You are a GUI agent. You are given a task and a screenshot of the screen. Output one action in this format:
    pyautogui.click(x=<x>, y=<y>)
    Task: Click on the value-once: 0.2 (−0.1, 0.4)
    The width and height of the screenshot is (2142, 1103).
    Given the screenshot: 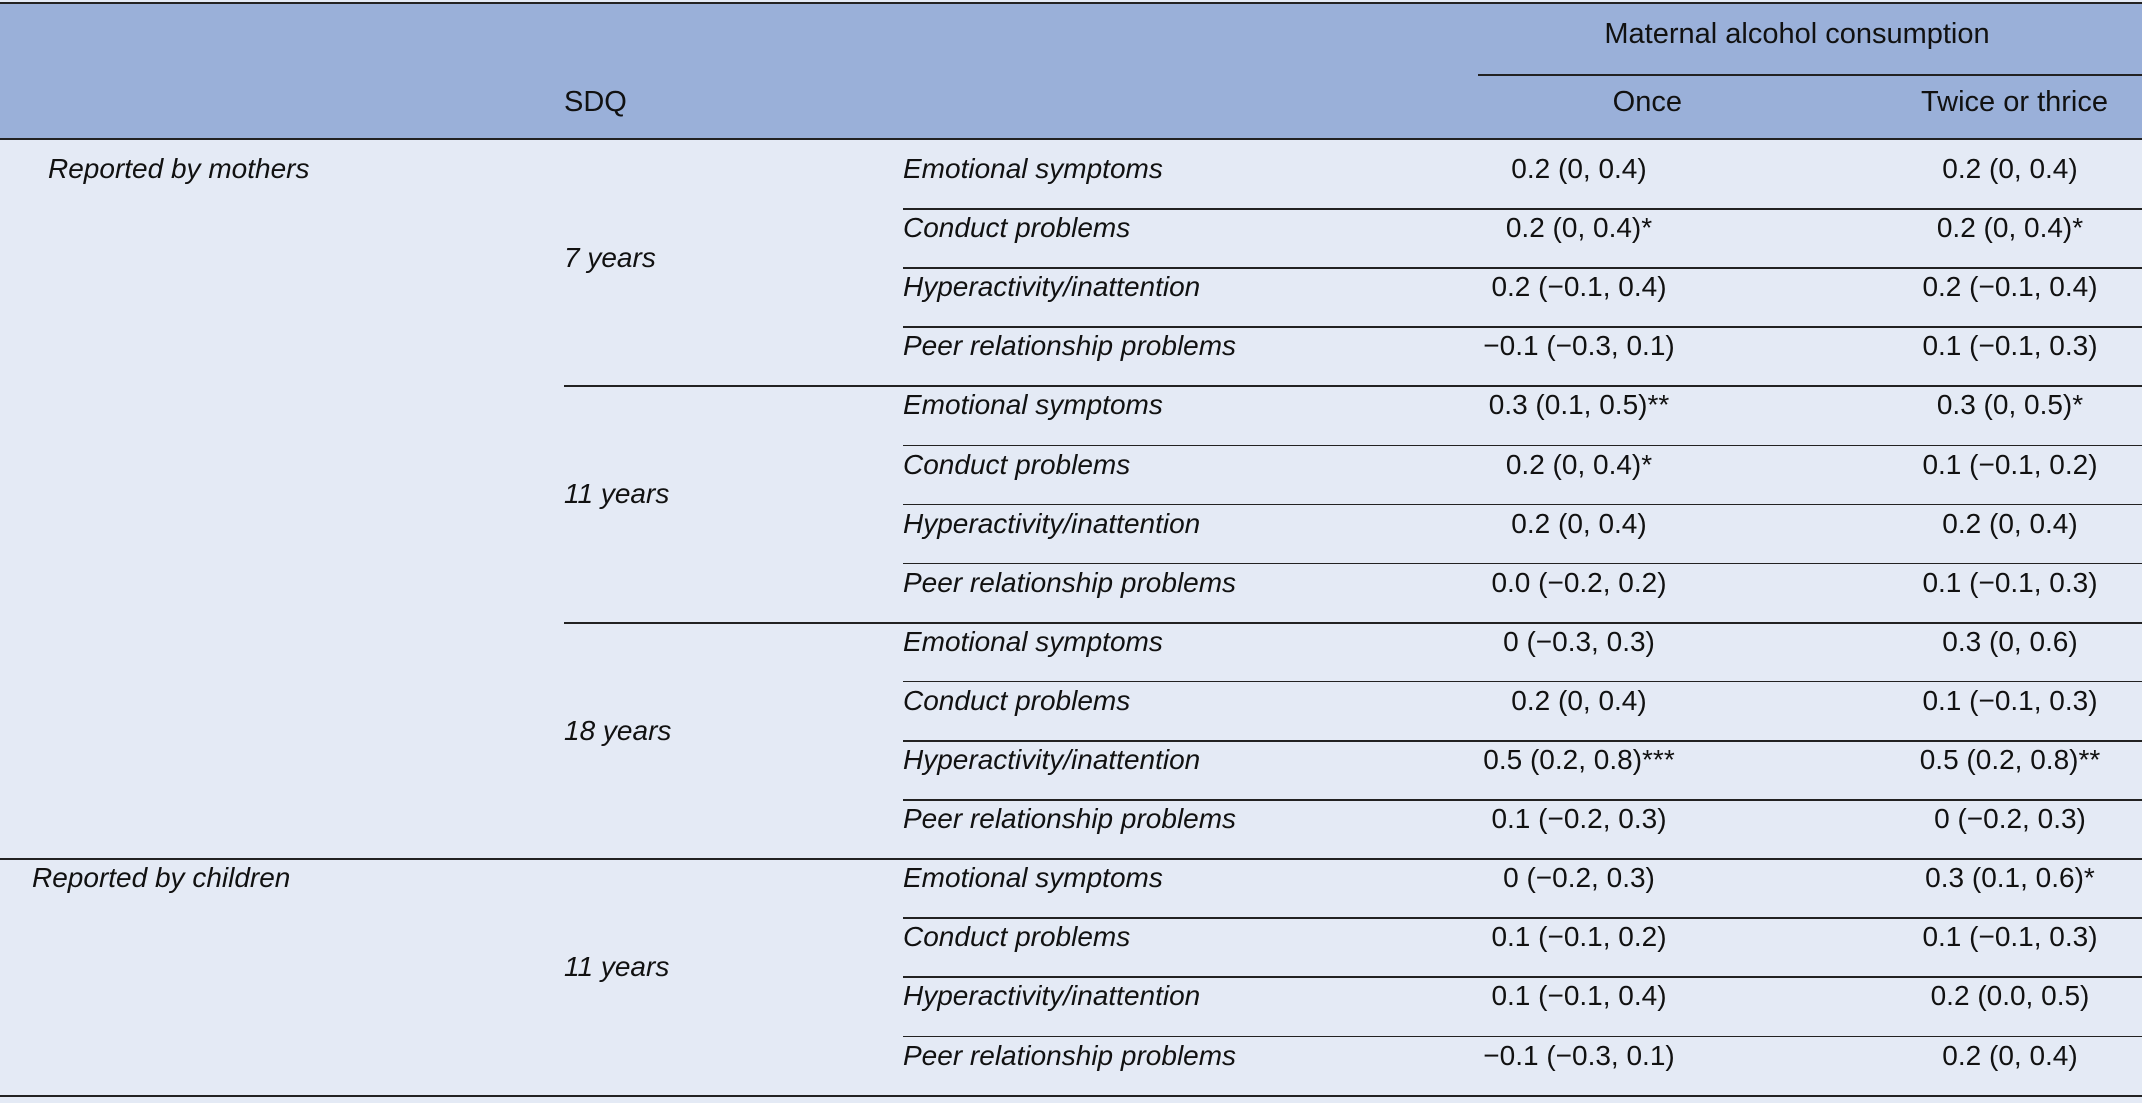 What is the action you would take?
    pyautogui.click(x=1579, y=287)
    